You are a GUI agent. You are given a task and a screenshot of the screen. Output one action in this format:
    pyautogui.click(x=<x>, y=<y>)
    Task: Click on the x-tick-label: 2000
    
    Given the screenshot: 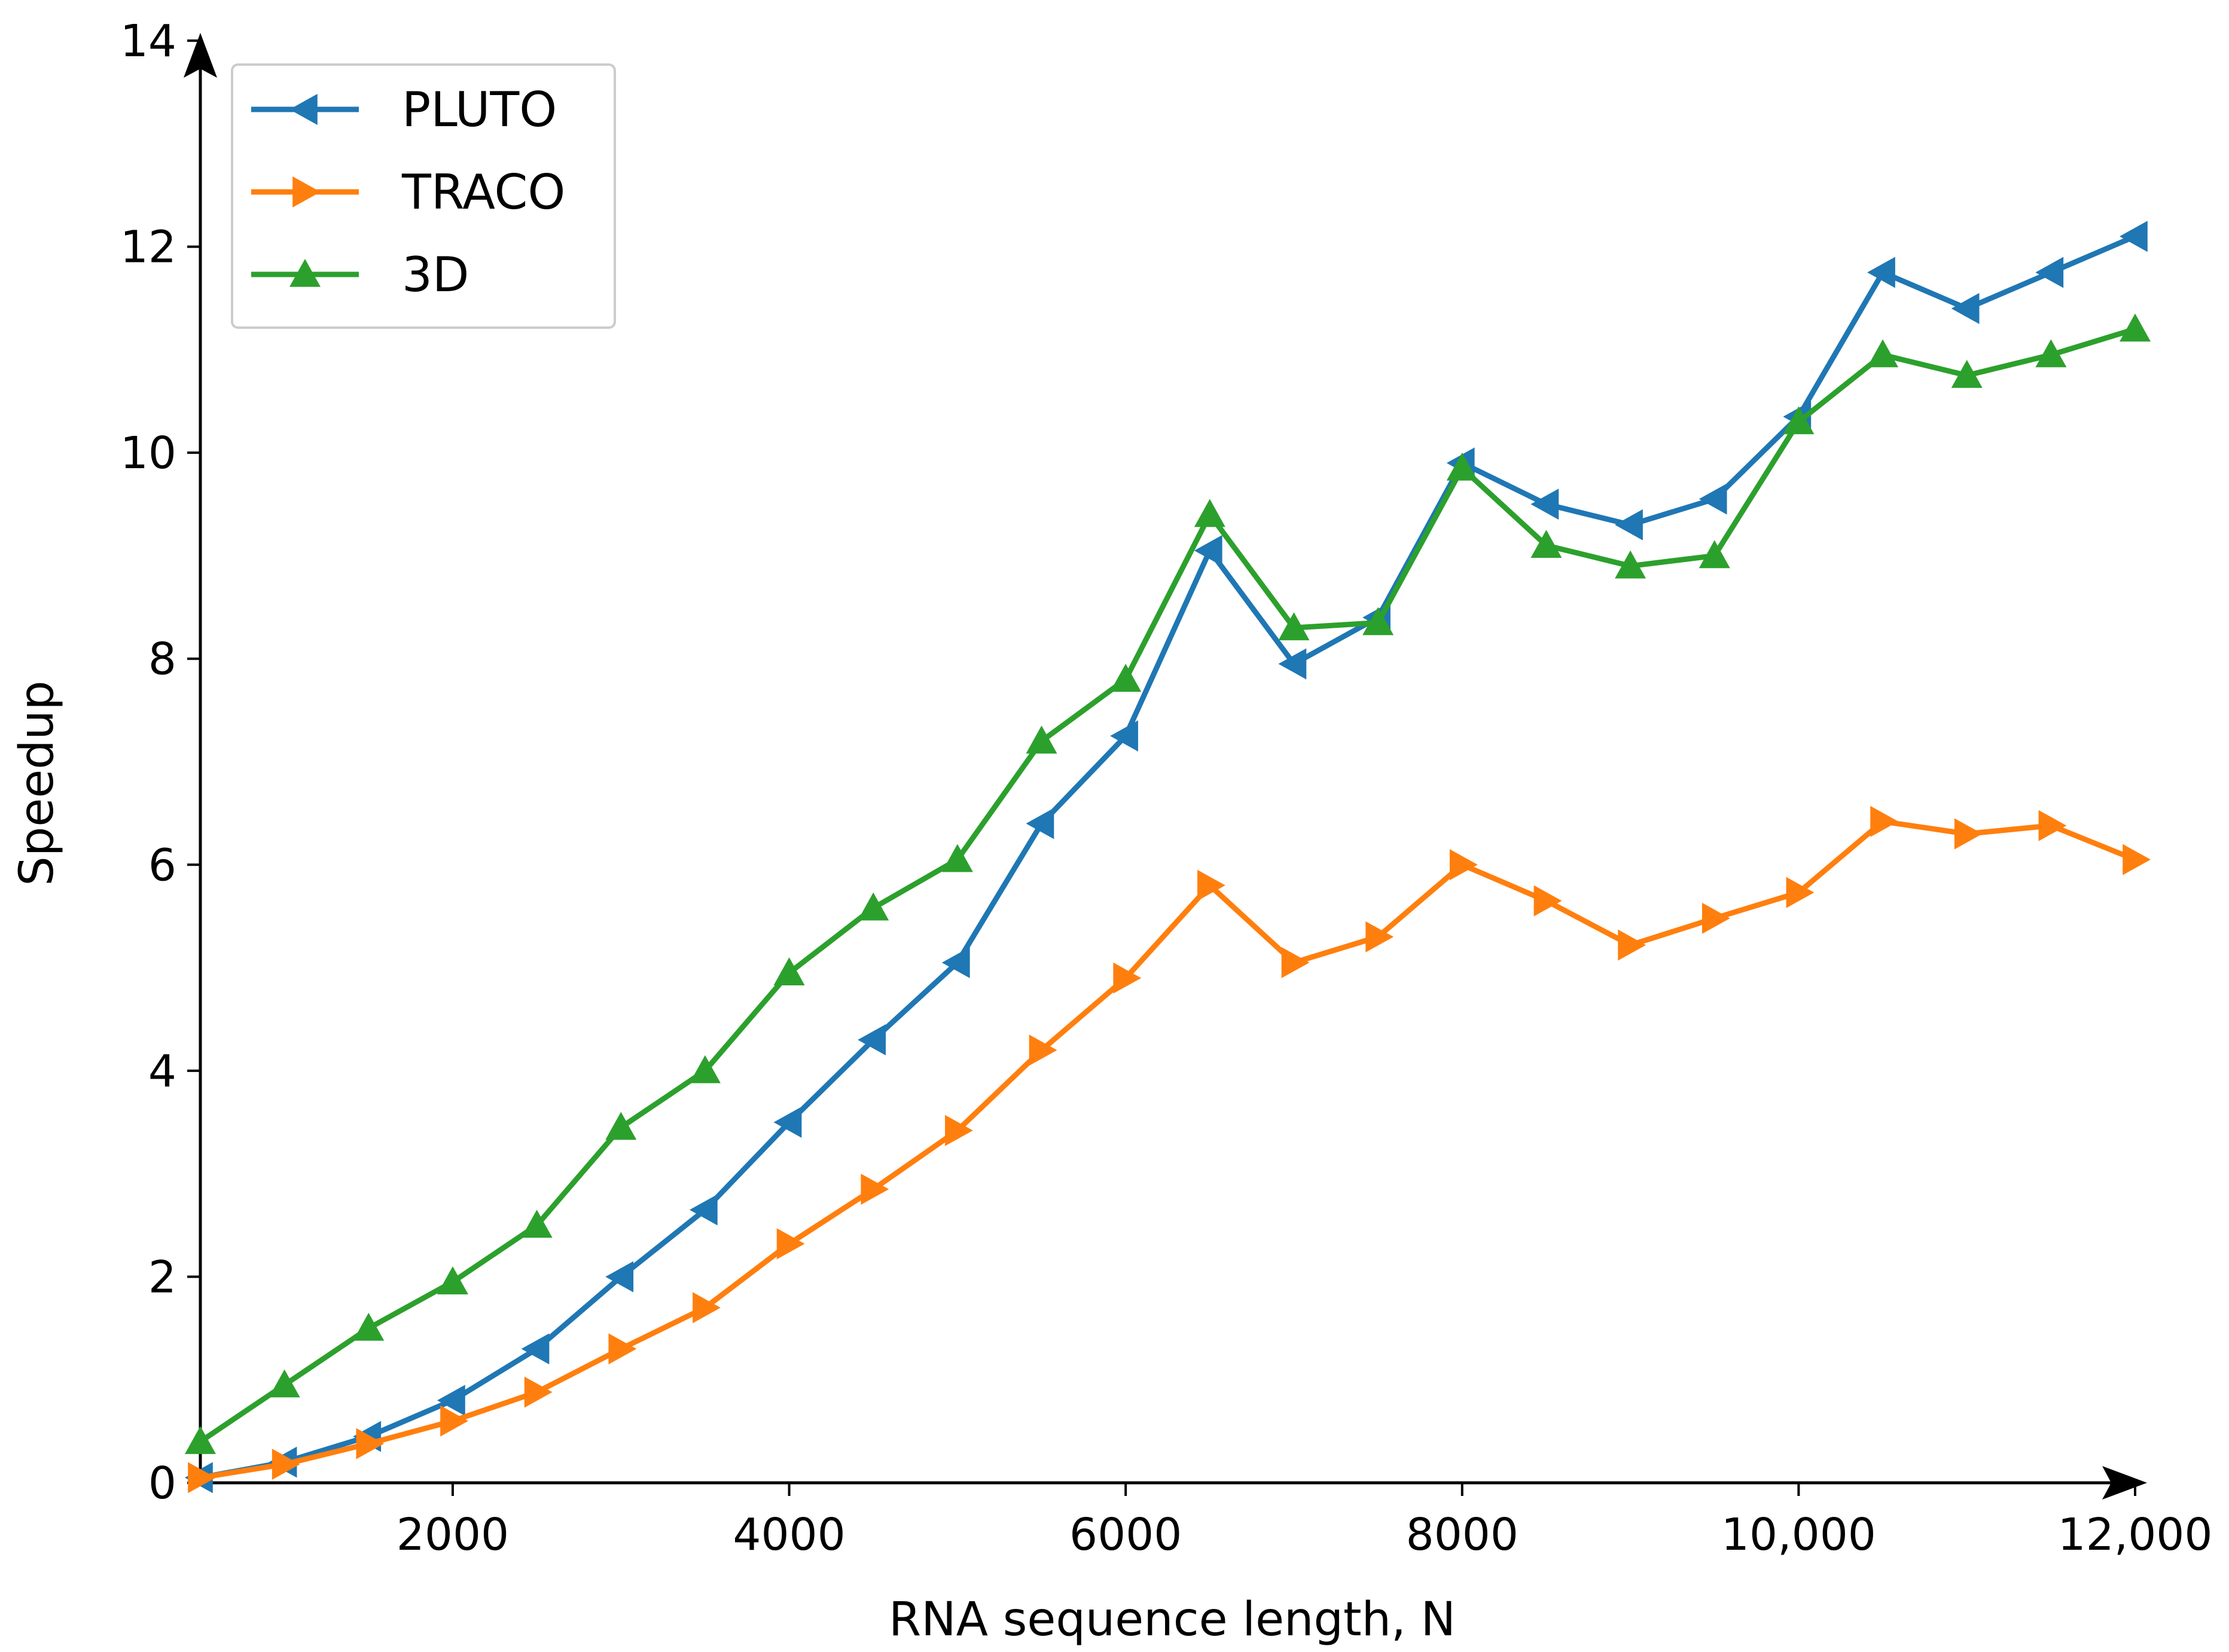 What is the action you would take?
    pyautogui.click(x=453, y=1535)
    